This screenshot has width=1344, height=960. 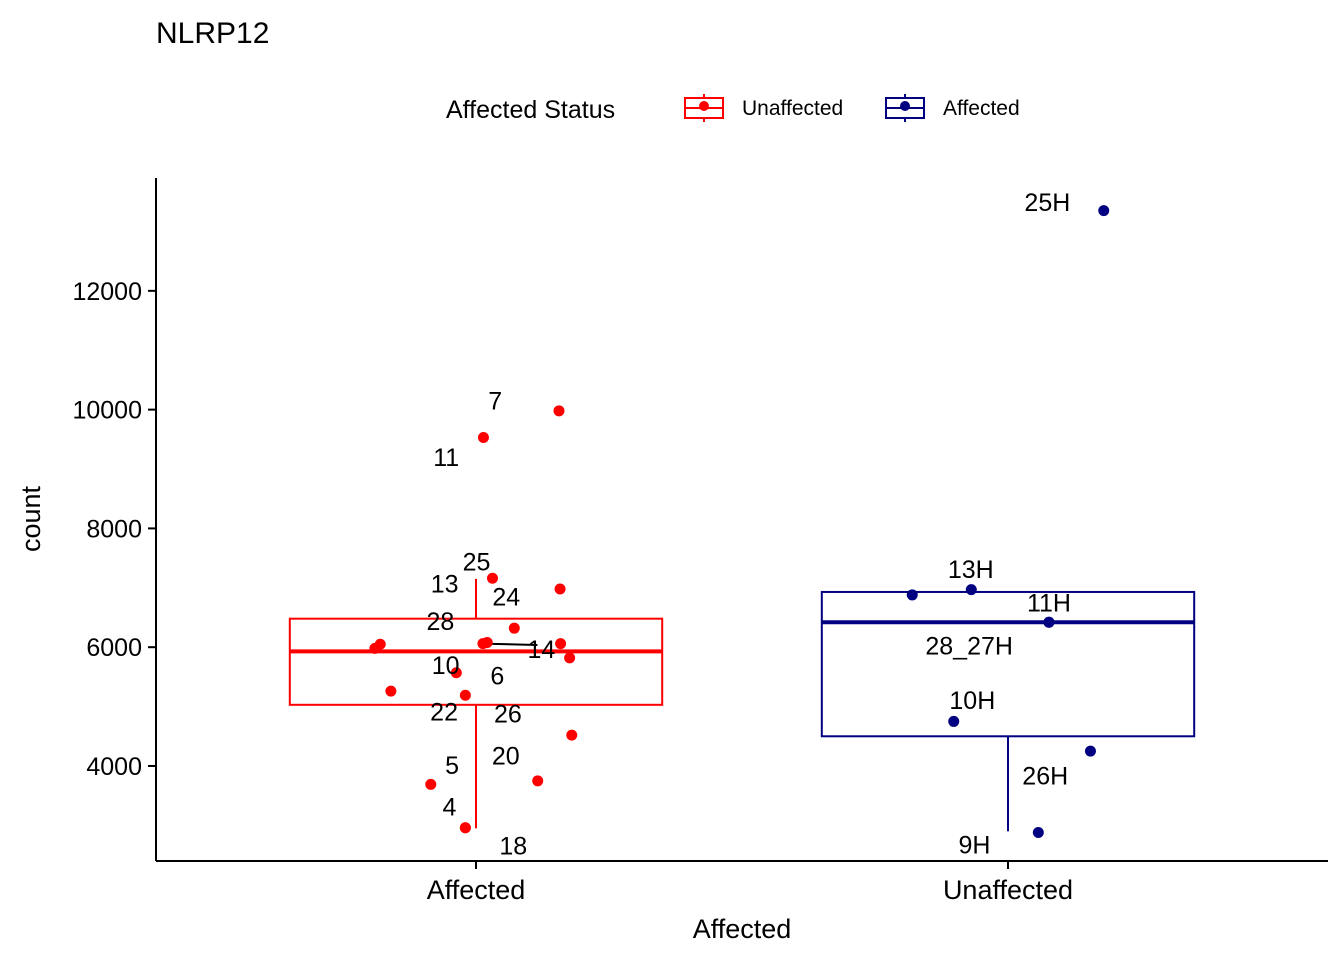 I want to click on chart-title: NLRP12, so click(x=212, y=33).